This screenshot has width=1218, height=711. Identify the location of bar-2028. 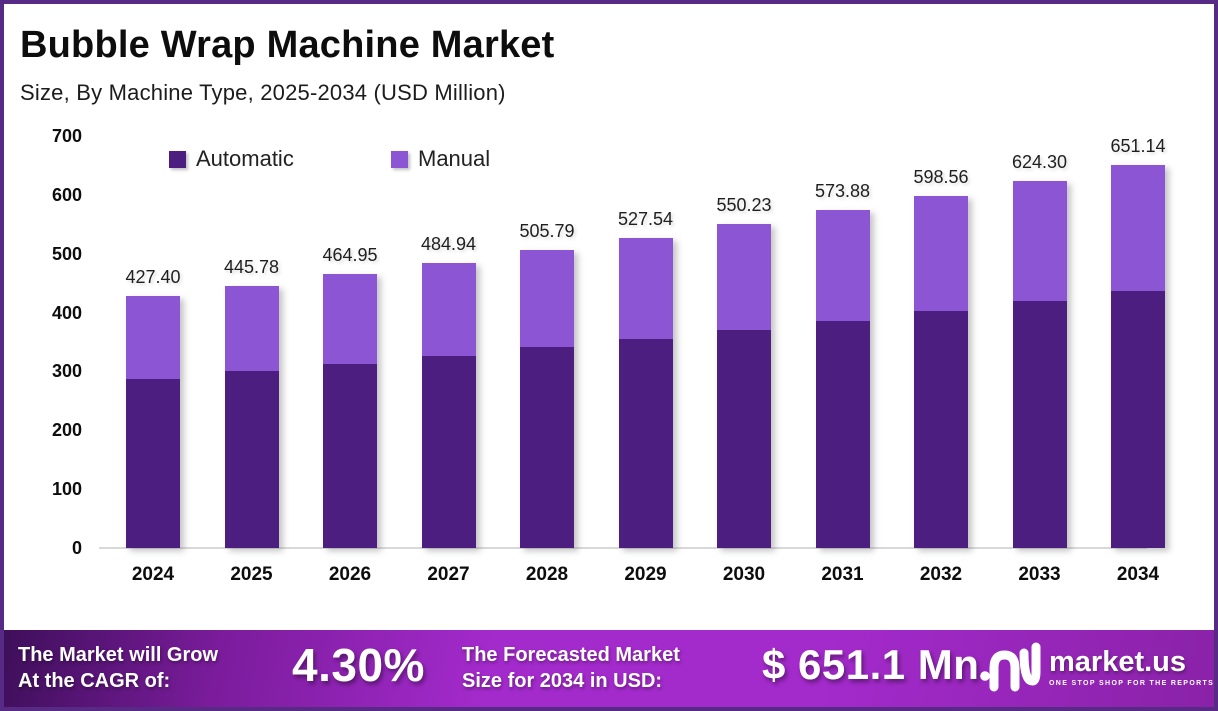
(547, 399).